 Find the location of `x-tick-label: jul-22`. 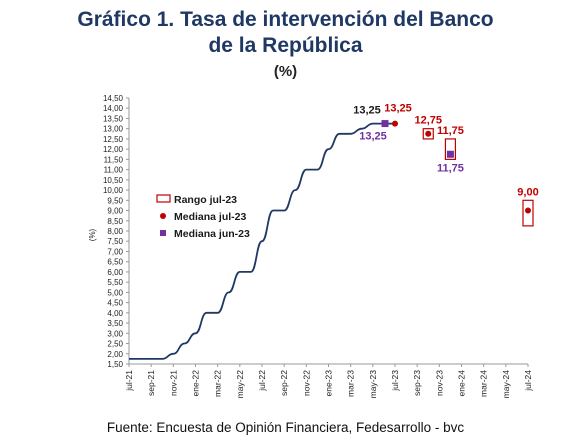

x-tick-label: jul-22 is located at coordinates (262, 381).